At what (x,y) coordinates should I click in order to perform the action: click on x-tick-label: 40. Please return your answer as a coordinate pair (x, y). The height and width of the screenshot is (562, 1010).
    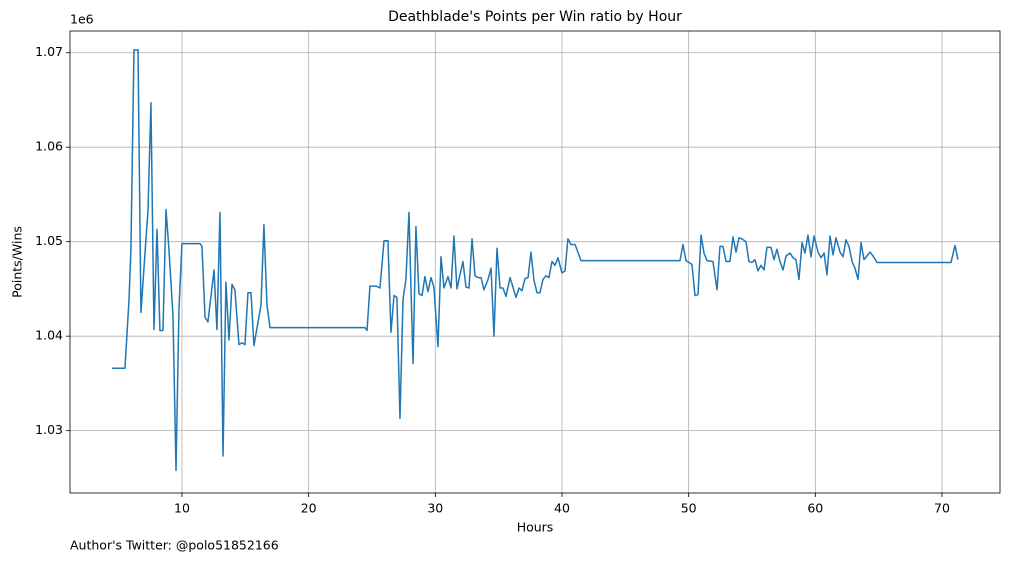
    Looking at the image, I should click on (562, 508).